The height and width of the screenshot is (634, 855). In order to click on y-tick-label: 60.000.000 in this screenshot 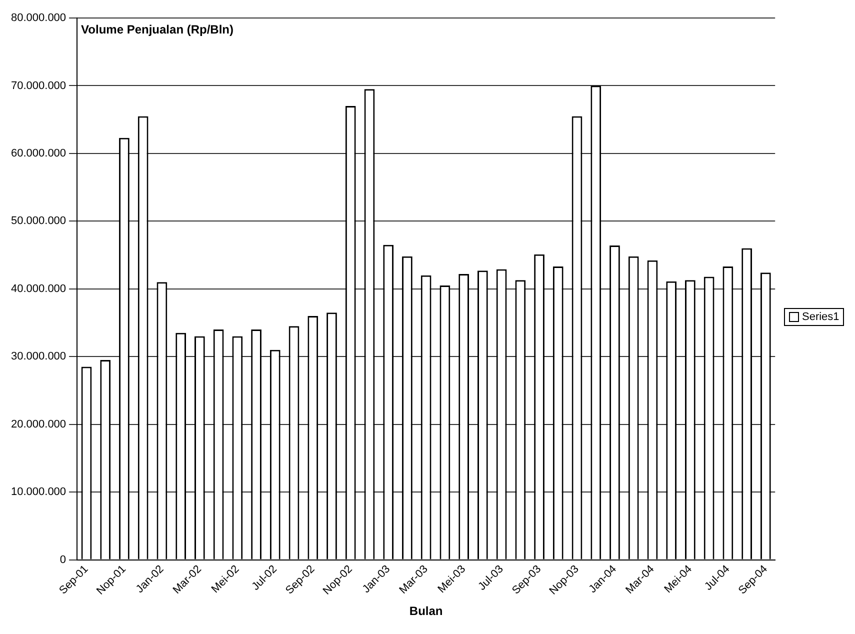, I will do `click(38, 153)`.